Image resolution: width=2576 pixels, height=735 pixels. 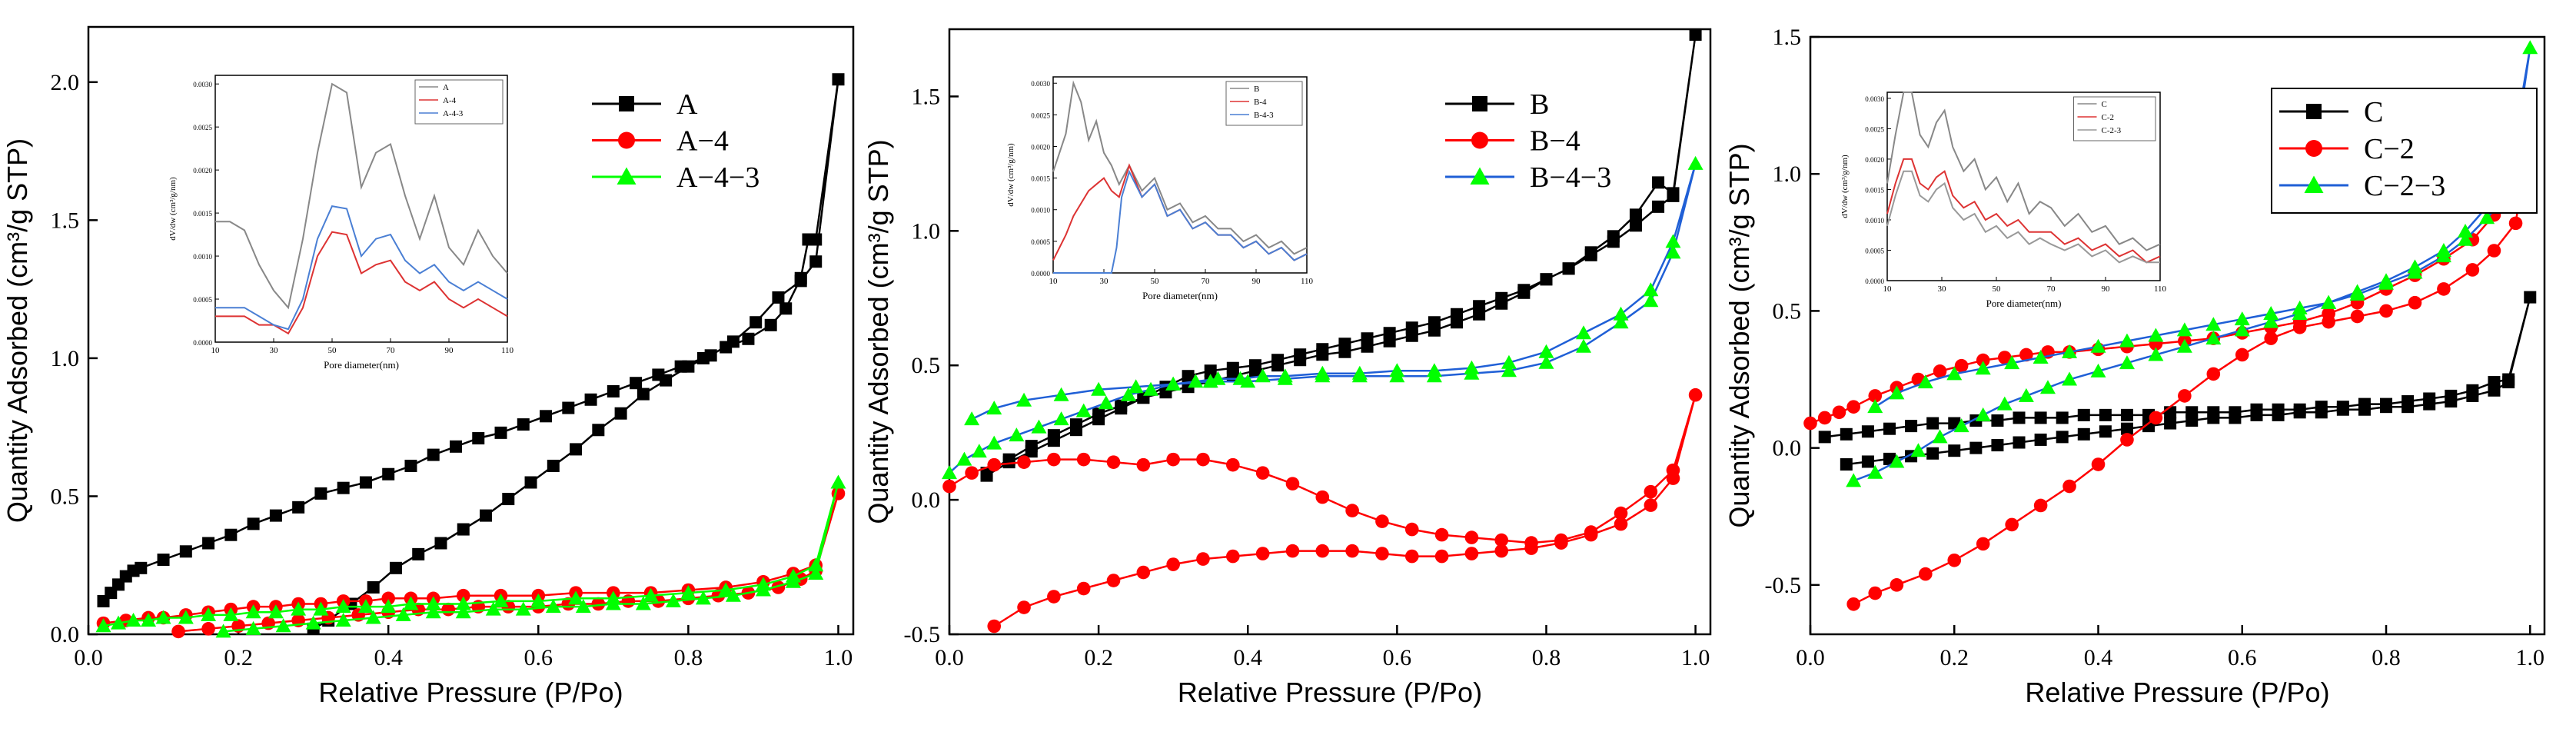 I want to click on y-tick-label: 0.0, so click(x=926, y=500).